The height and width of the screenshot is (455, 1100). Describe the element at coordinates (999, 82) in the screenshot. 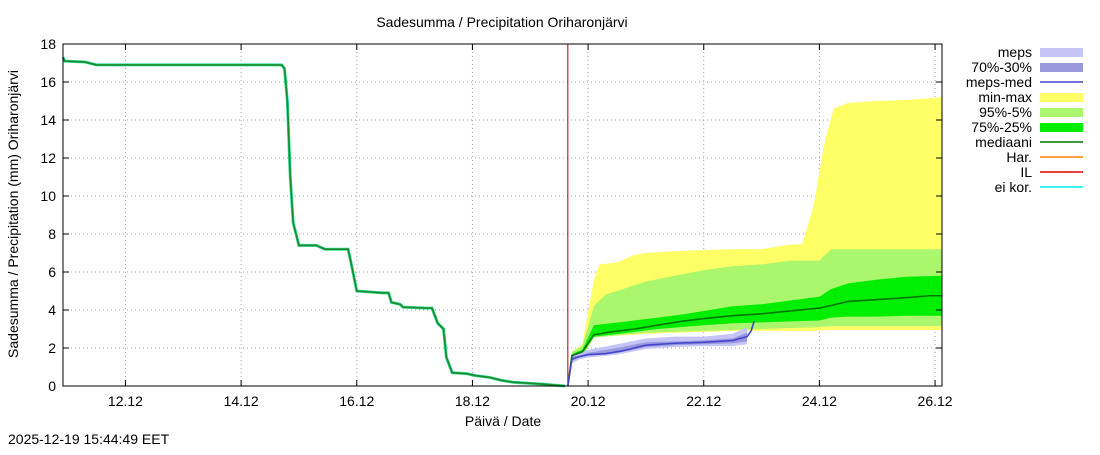

I see `legend-label: meps-med` at that location.